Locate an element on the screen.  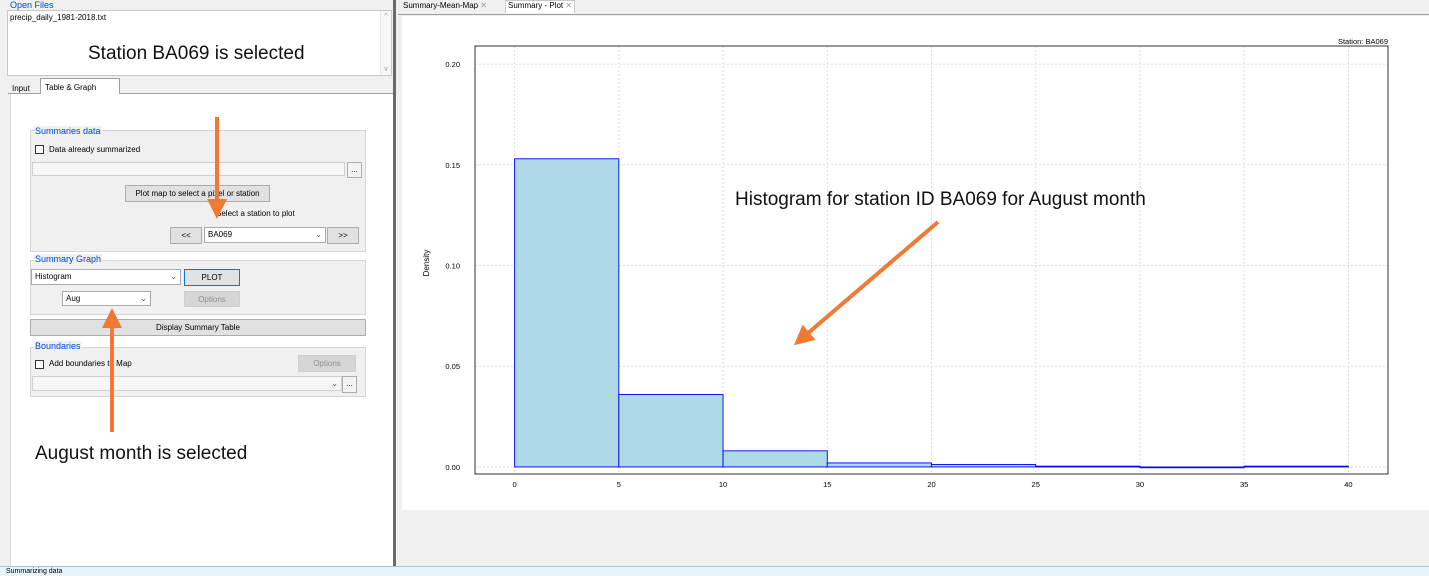
open-files-scrollbar: ^ v is located at coordinates (385, 43).